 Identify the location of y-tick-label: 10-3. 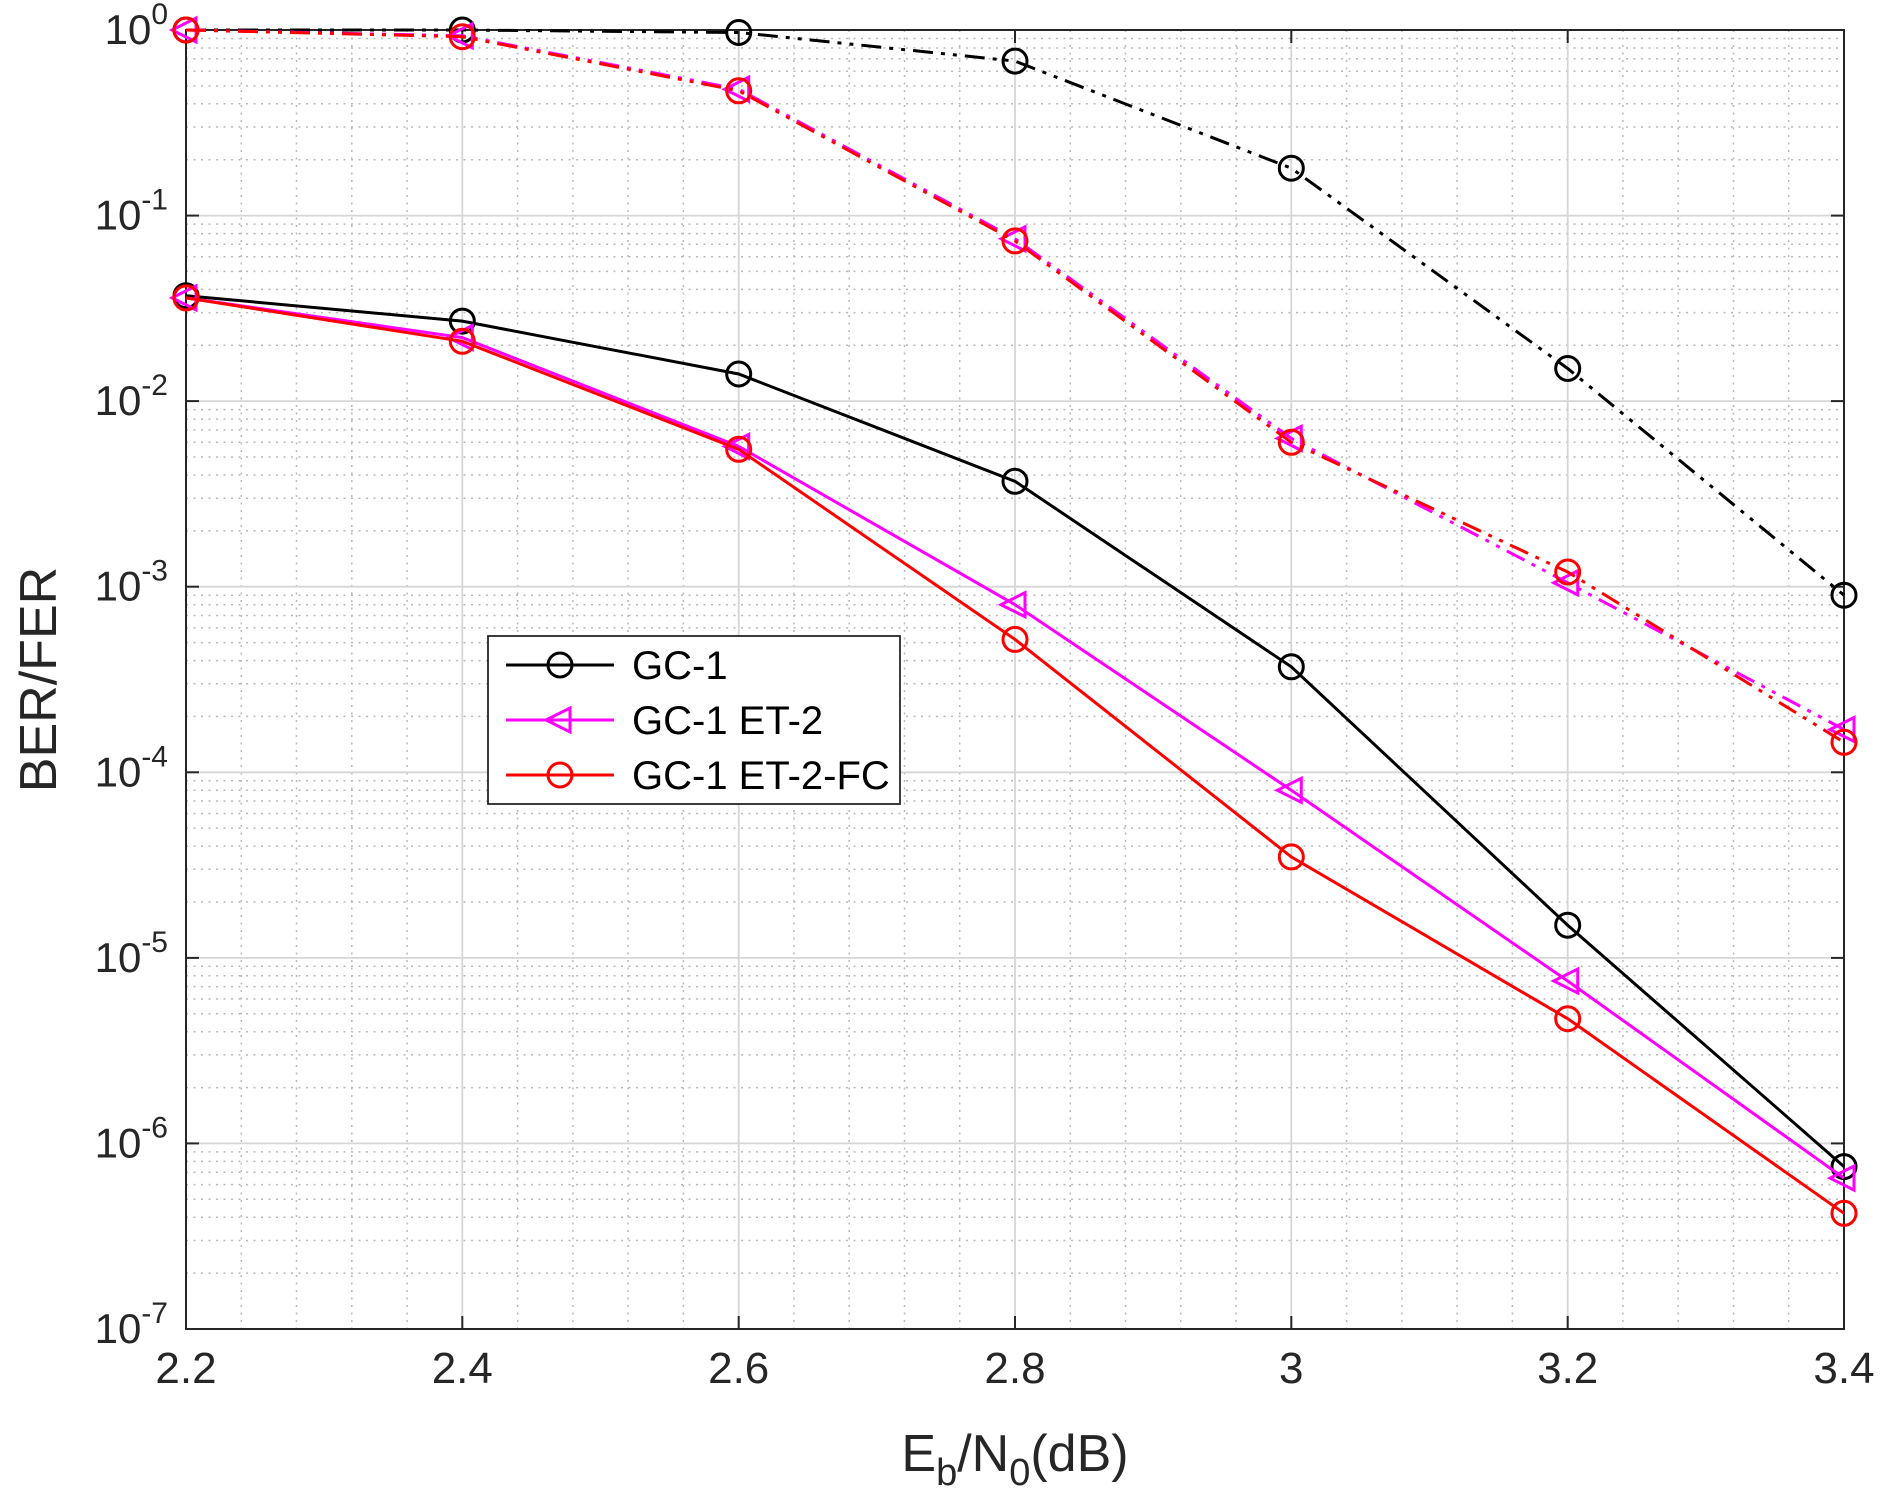
(131, 582).